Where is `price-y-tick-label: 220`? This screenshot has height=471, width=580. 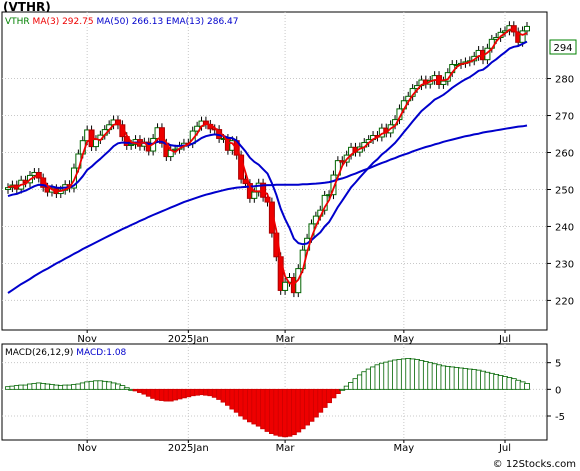 price-y-tick-label: 220 is located at coordinates (564, 301).